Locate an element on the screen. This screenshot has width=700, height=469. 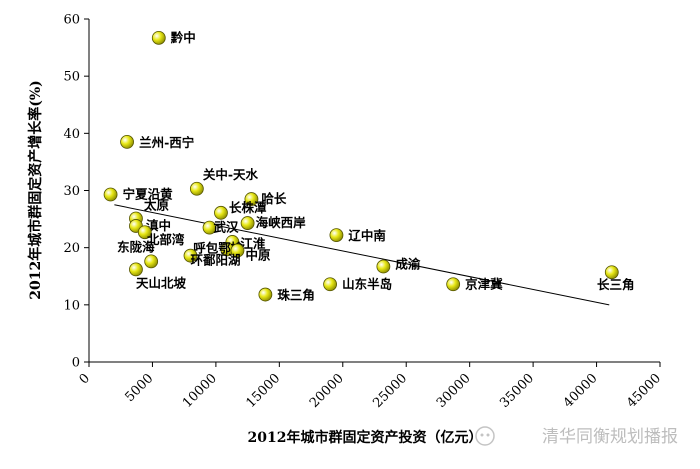
y-tick-label: 40 is located at coordinates (71, 134).